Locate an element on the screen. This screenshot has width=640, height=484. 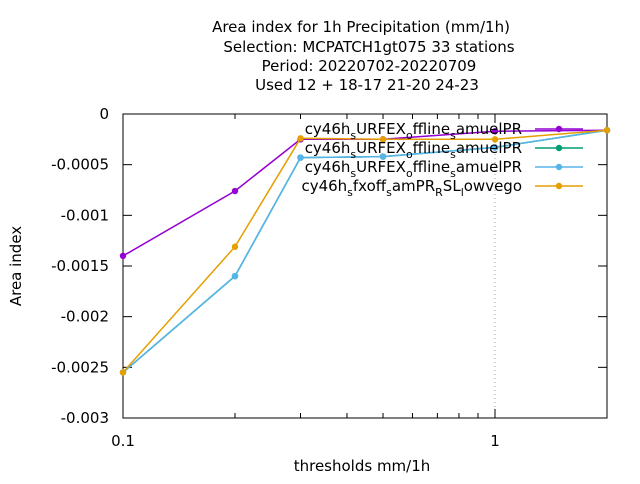
x-tick-label: 1 is located at coordinates (495, 441).